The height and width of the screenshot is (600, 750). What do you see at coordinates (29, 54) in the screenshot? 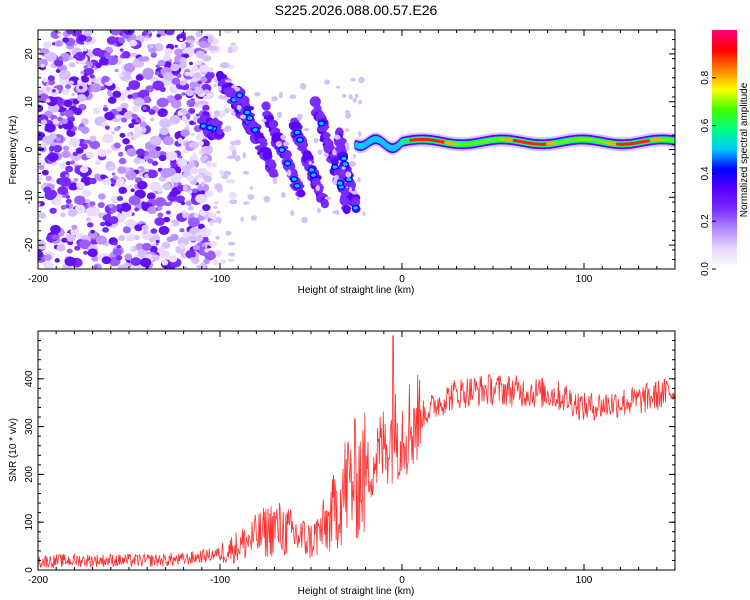
I see `y-tick-label: 20` at bounding box center [29, 54].